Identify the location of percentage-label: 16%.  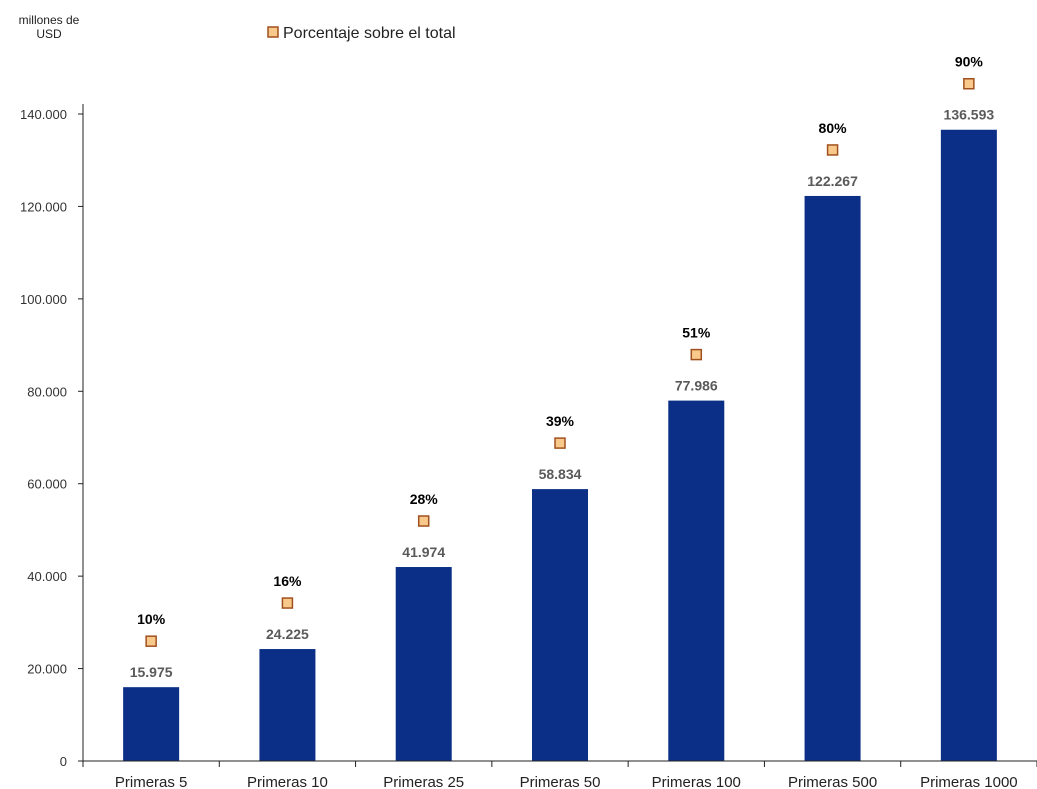
(287, 581).